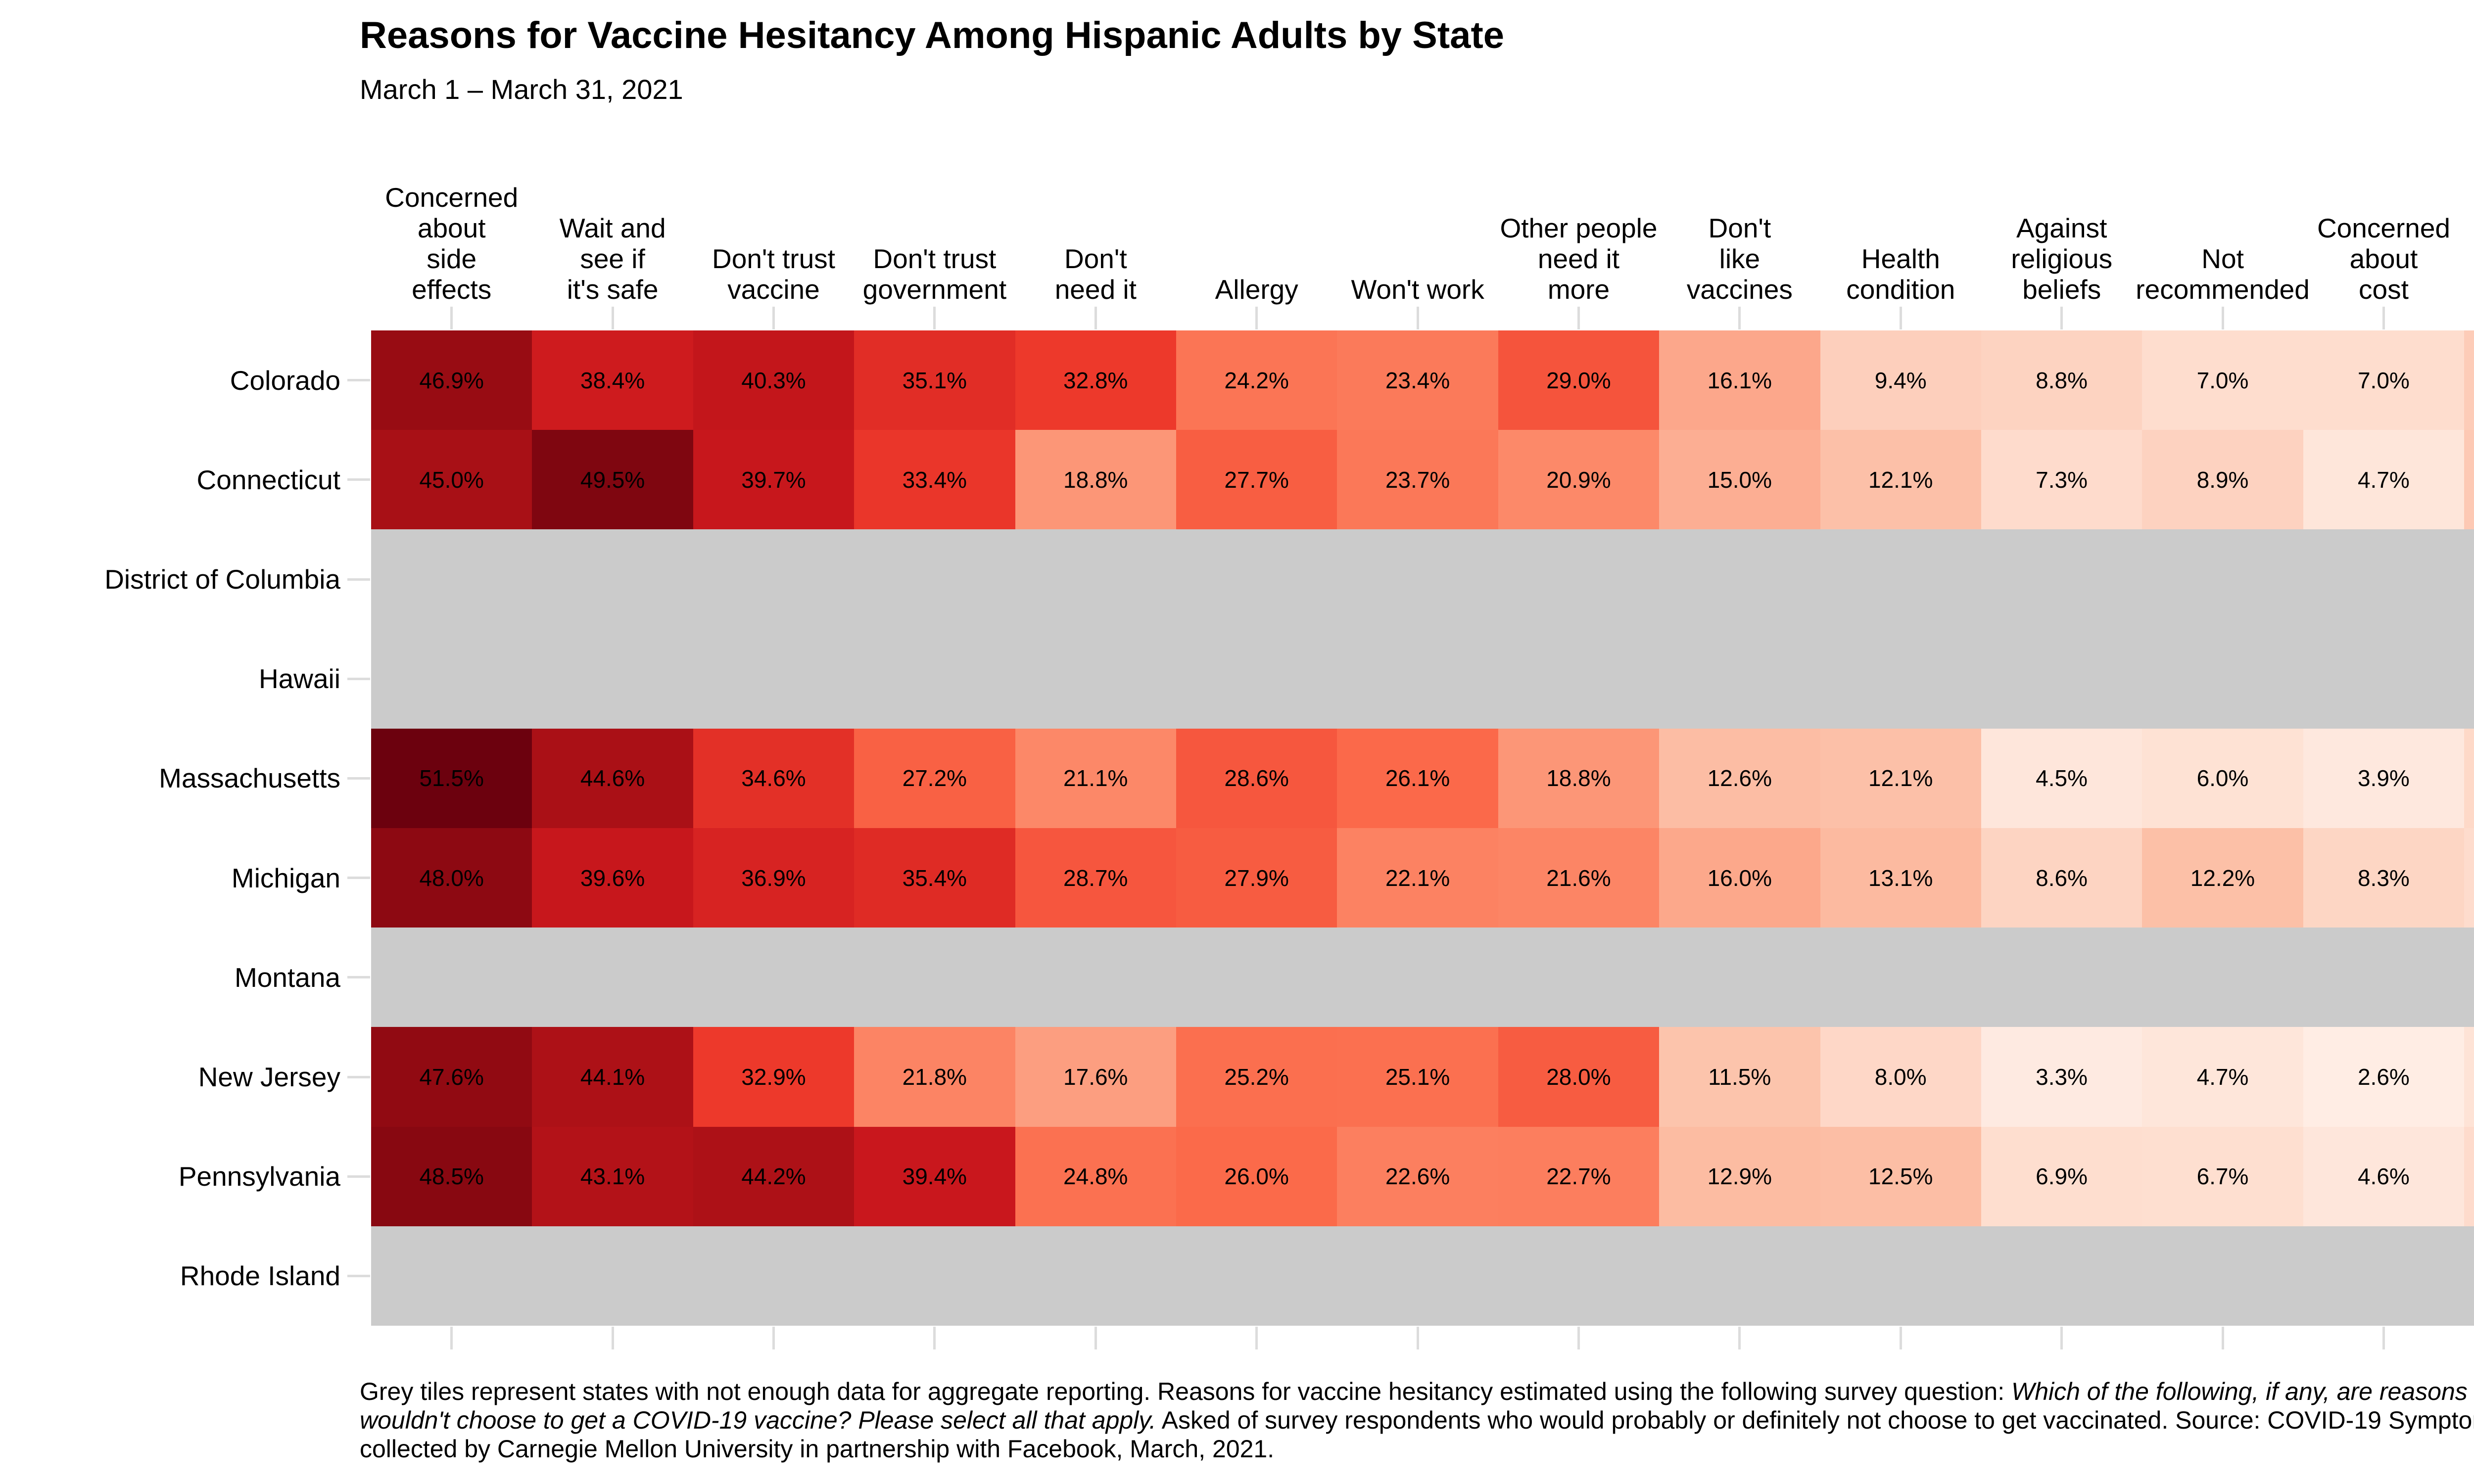  I want to click on heatmap-tile: 21.1%, so click(1095, 778).